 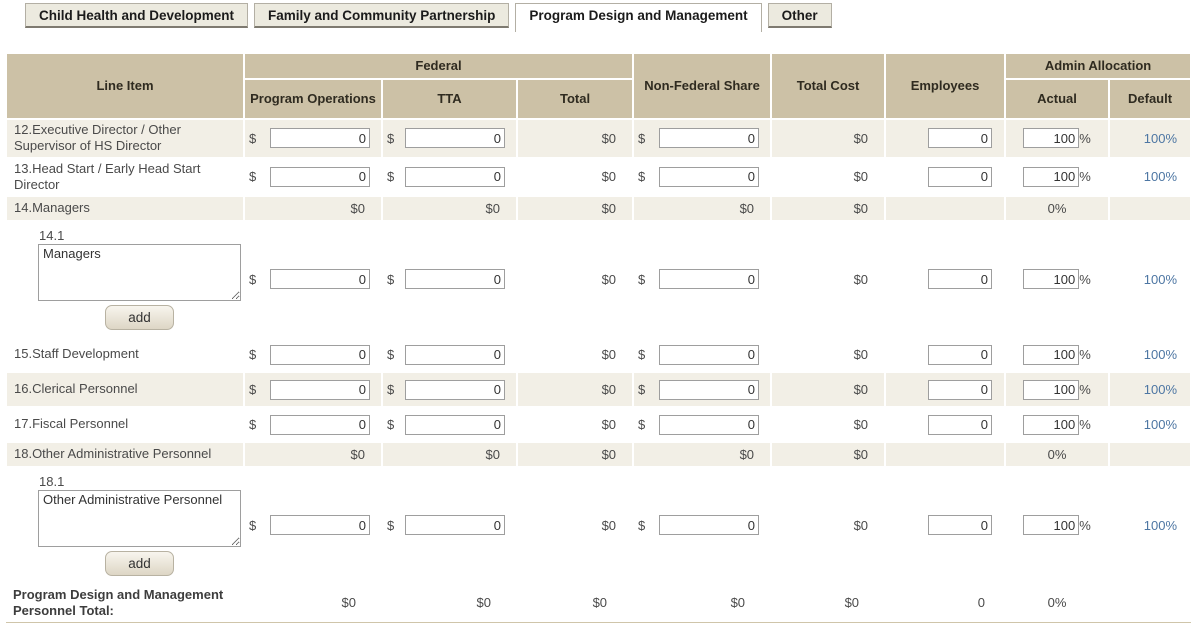 I want to click on non-federal-share-input-14.1, so click(x=709, y=279).